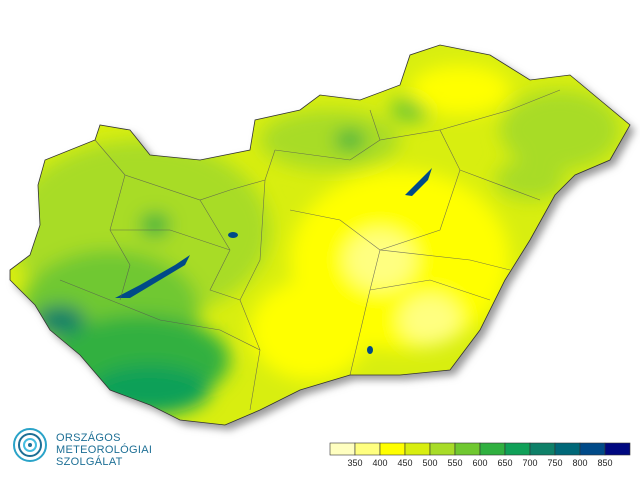  What do you see at coordinates (404, 463) in the screenshot?
I see `legend-tick-label: 450` at bounding box center [404, 463].